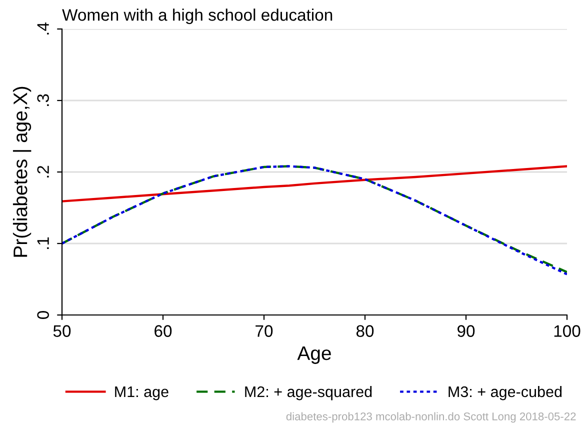  Describe the element at coordinates (43, 28) in the screenshot. I see `y-tick-label: .4` at that location.